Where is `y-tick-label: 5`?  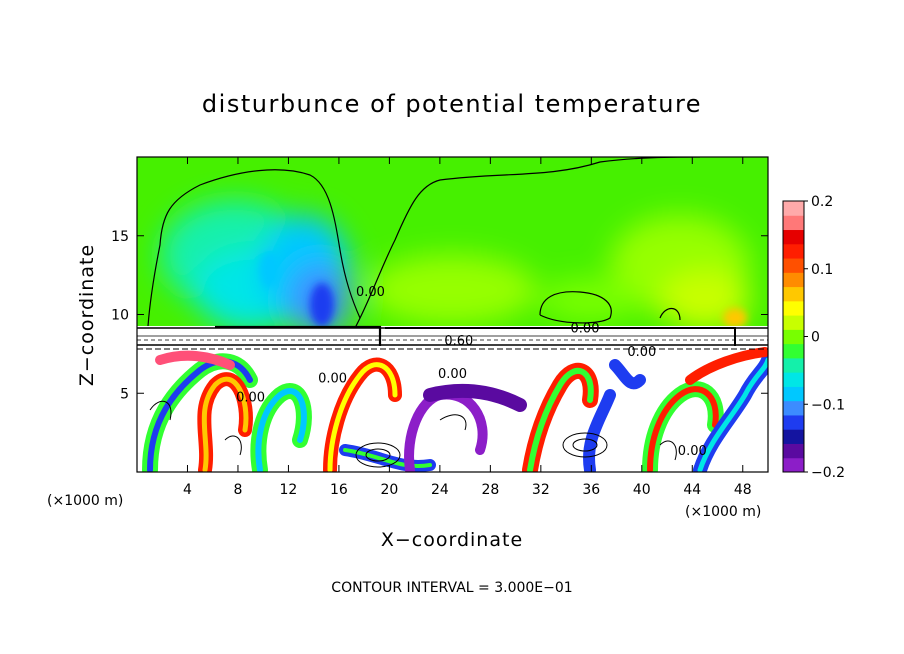
y-tick-label: 5 is located at coordinates (124, 394).